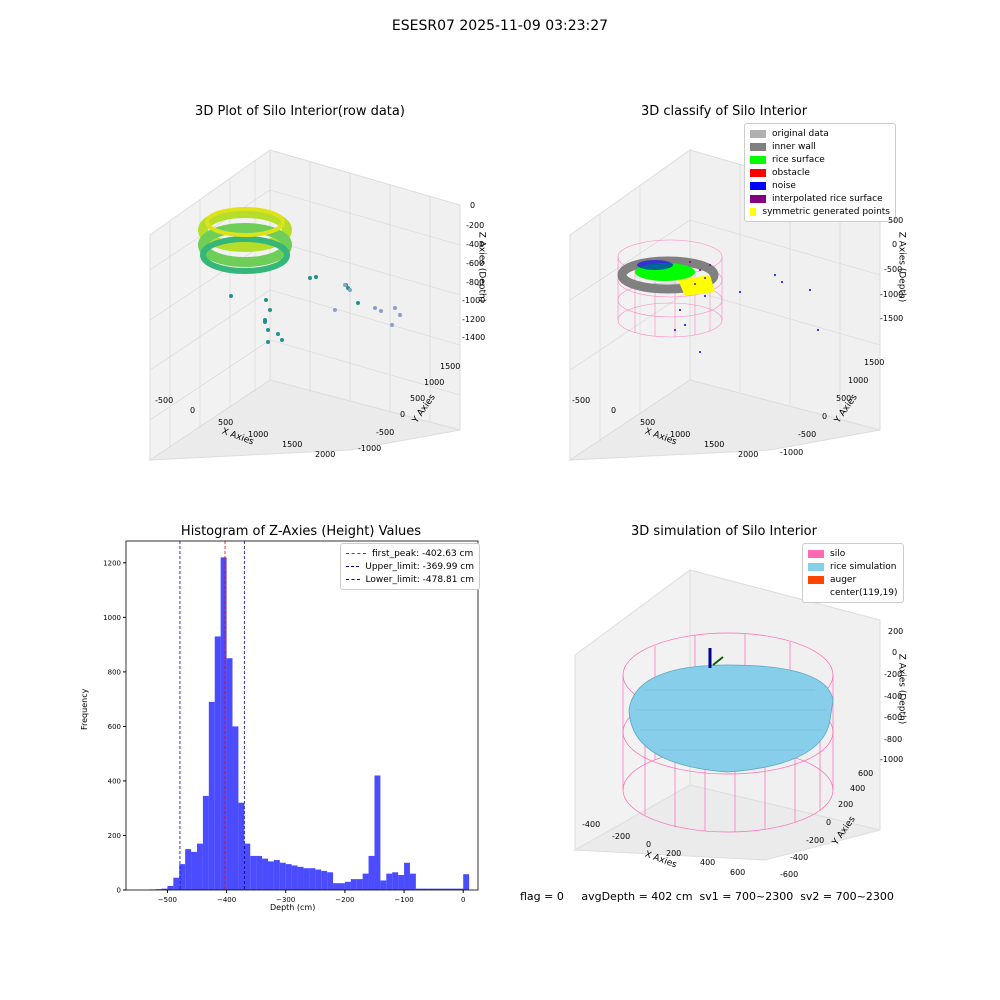  I want to click on panel4-zlabel: Z Axies (Depth), so click(901, 689).